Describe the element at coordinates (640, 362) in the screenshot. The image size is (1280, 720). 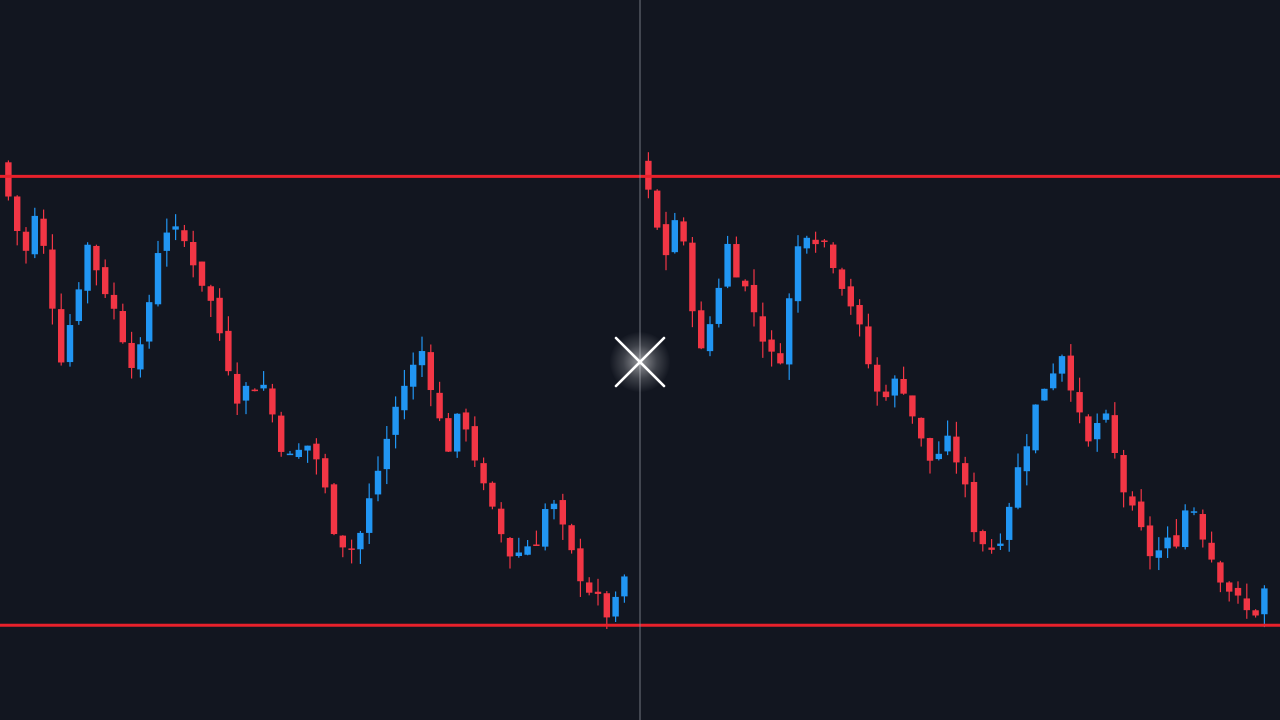
I see `close-x-icon` at that location.